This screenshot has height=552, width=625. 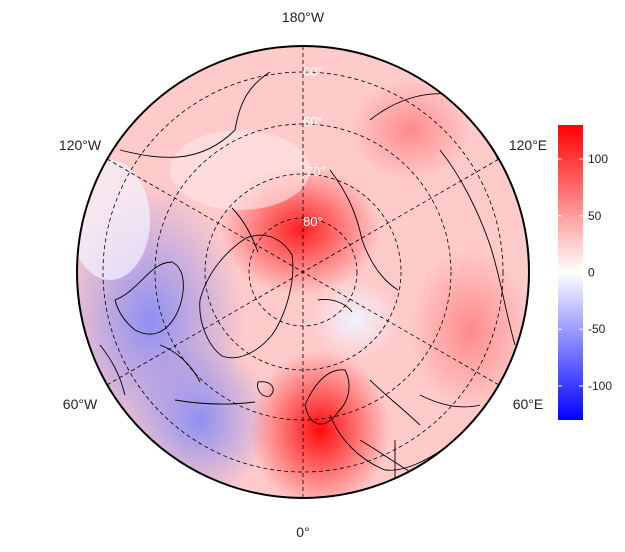 What do you see at coordinates (591, 273) in the screenshot?
I see `colorbar-tick-label: 0` at bounding box center [591, 273].